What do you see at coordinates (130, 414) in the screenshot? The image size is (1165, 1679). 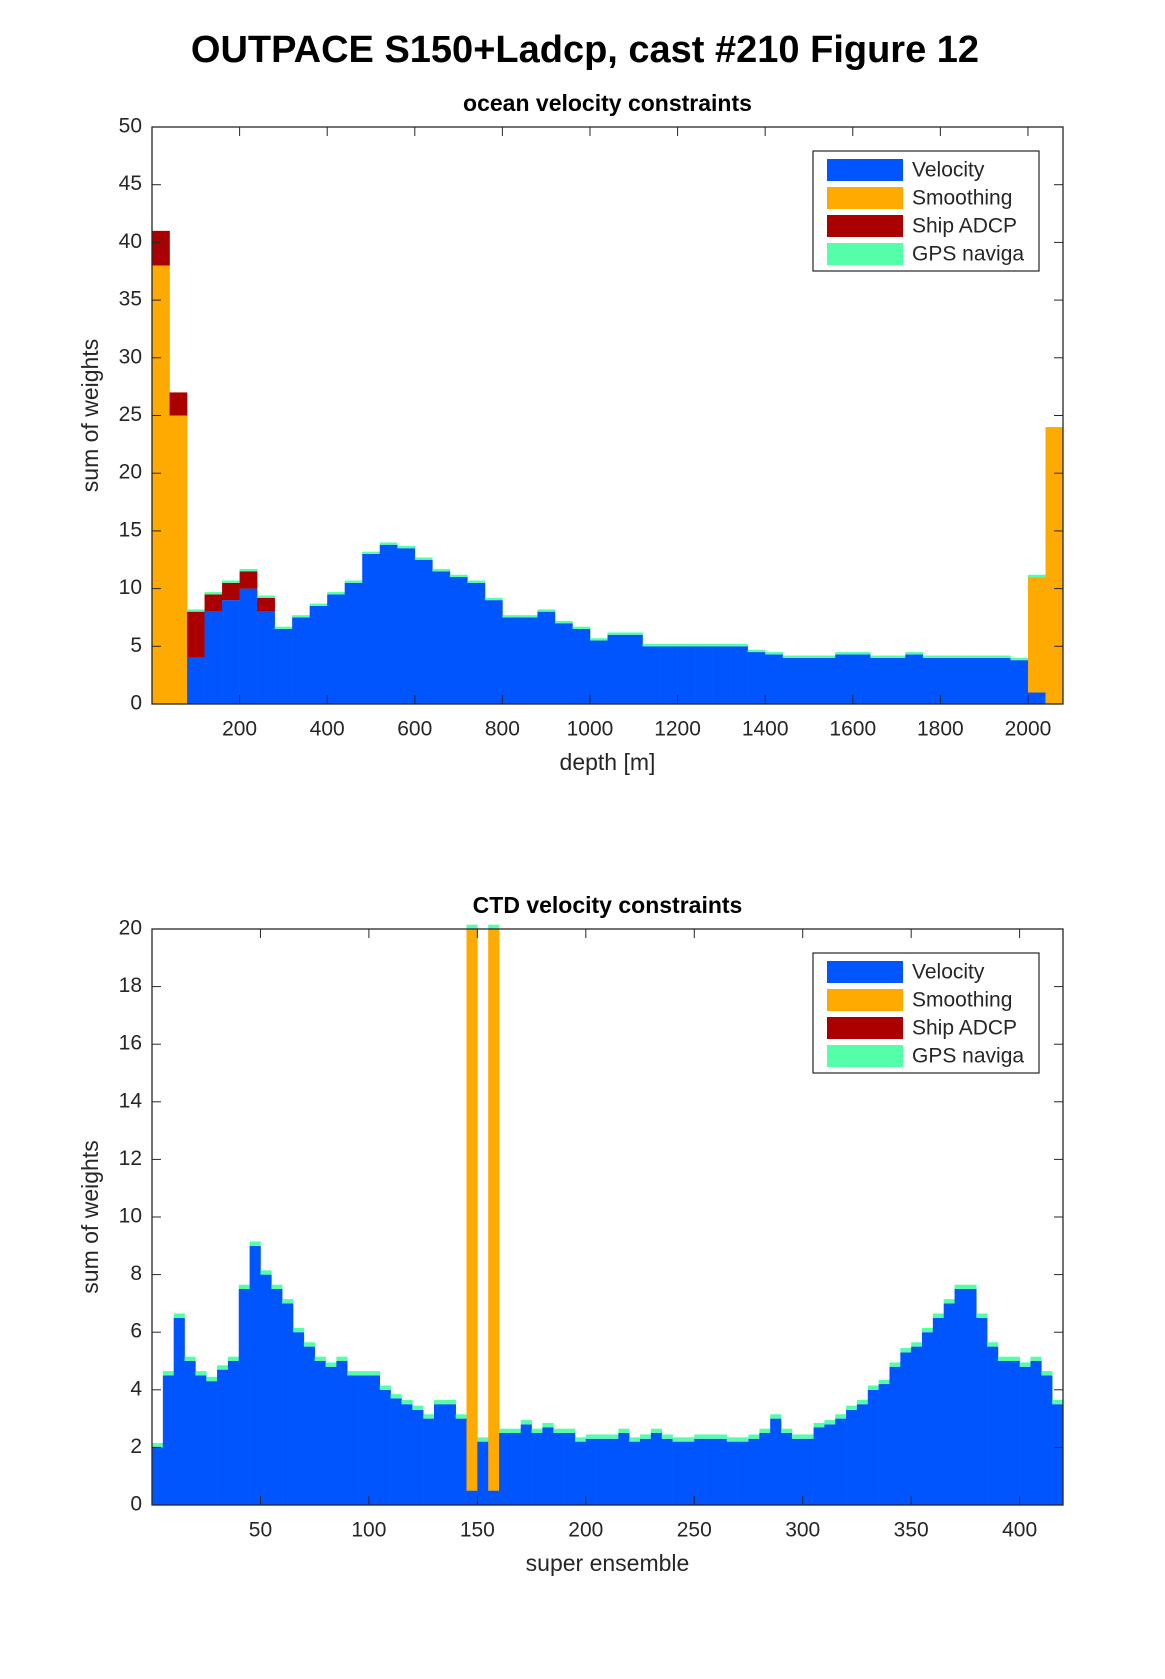 I see `y-tick-label: 25` at bounding box center [130, 414].